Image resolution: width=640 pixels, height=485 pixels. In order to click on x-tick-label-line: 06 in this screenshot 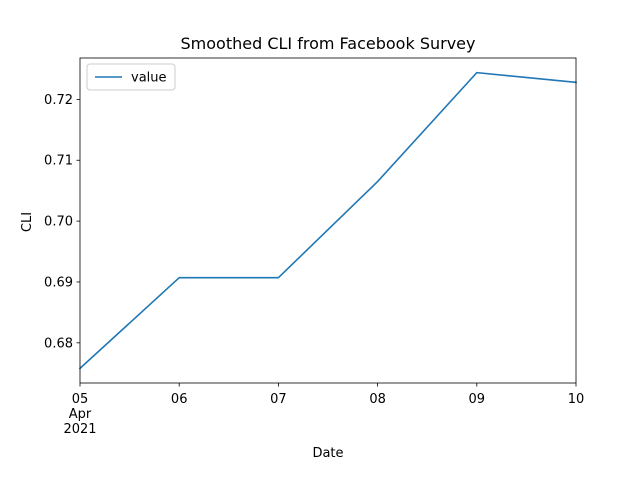, I will do `click(179, 399)`.